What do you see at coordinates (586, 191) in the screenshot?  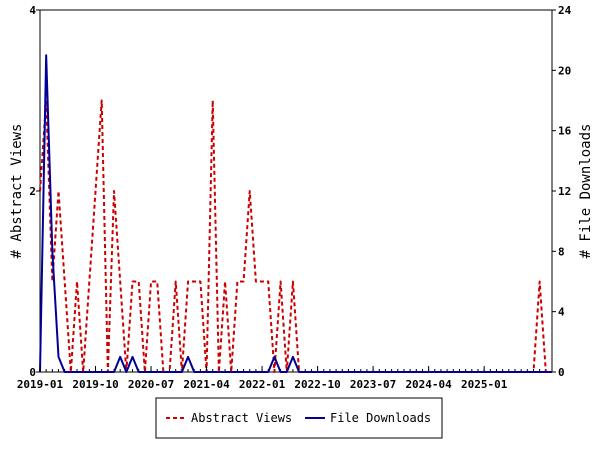 I see `right-axis-title: # File Downloads` at bounding box center [586, 191].